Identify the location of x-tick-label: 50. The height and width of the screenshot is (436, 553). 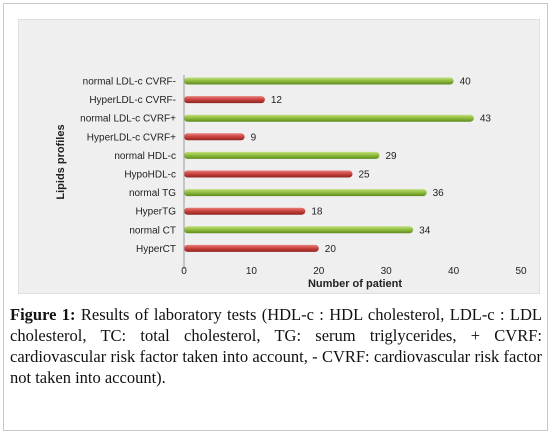
(521, 271).